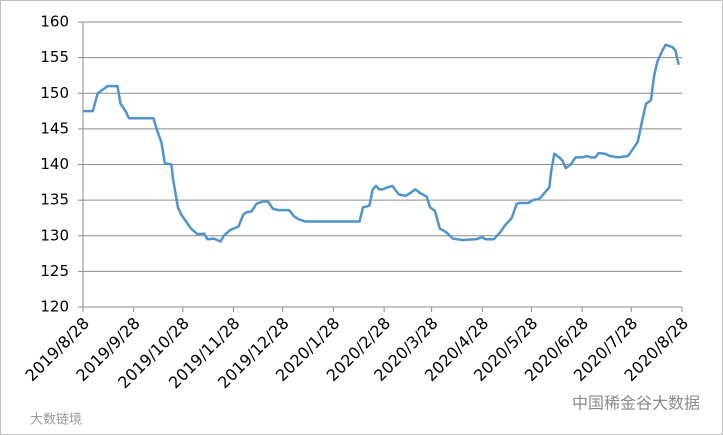 The height and width of the screenshot is (435, 723). Describe the element at coordinates (56, 420) in the screenshot. I see `watermark-left: 大数链境` at that location.